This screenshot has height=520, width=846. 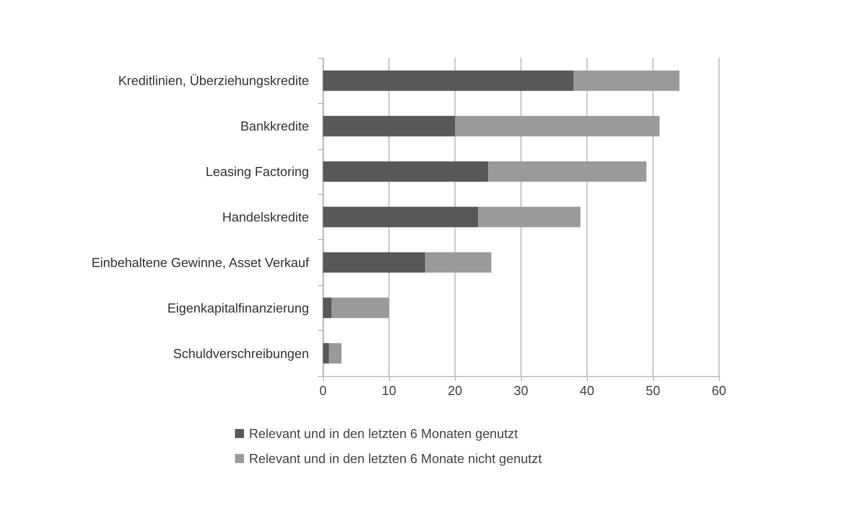 What do you see at coordinates (257, 172) in the screenshot?
I see `y-tick-label: Leasing Factoring` at bounding box center [257, 172].